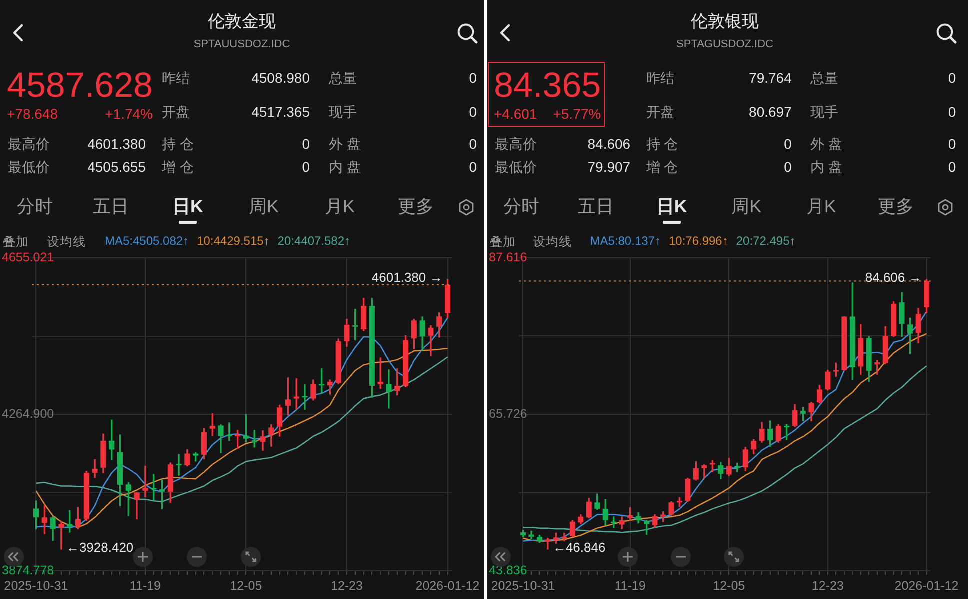 Image resolution: width=968 pixels, height=599 pixels. Describe the element at coordinates (28, 257) in the screenshot. I see `y-tick-label: 4655.021` at that location.